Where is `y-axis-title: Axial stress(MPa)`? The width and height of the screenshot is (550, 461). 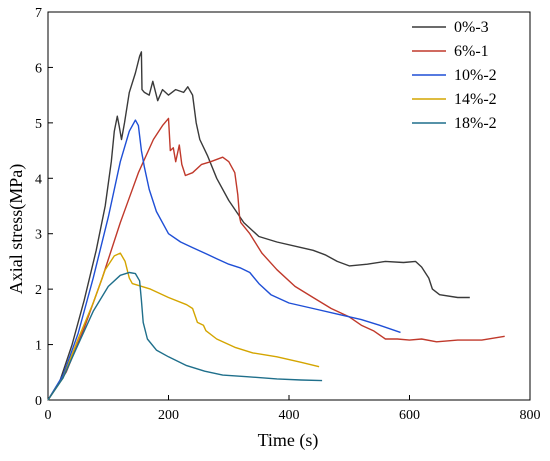
y-axis-title: Axial stress(MPa) is located at coordinates (16, 229).